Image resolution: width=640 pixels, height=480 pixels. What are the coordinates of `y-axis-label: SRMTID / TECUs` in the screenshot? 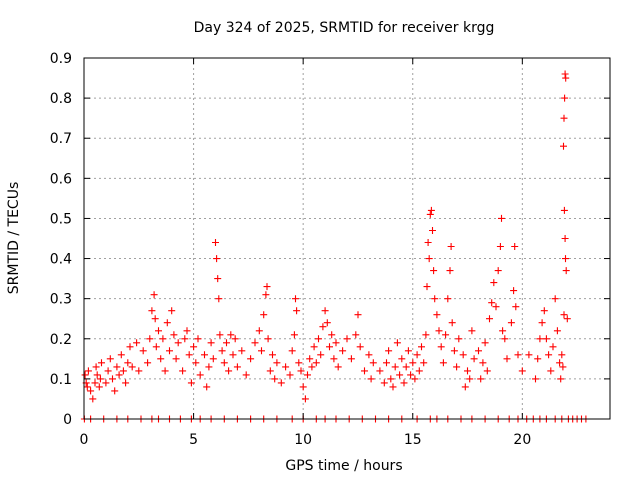 It's located at (14, 238).